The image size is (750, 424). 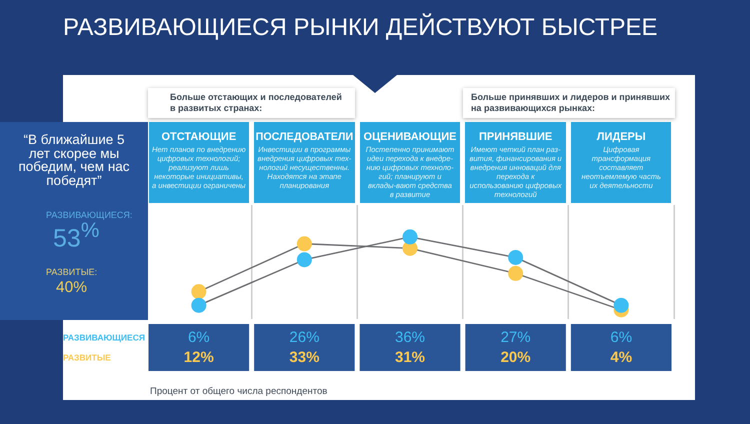 What do you see at coordinates (89, 215) in the screenshot?
I see `text: РАЗВИВАЮЩИЕСЯ:` at bounding box center [89, 215].